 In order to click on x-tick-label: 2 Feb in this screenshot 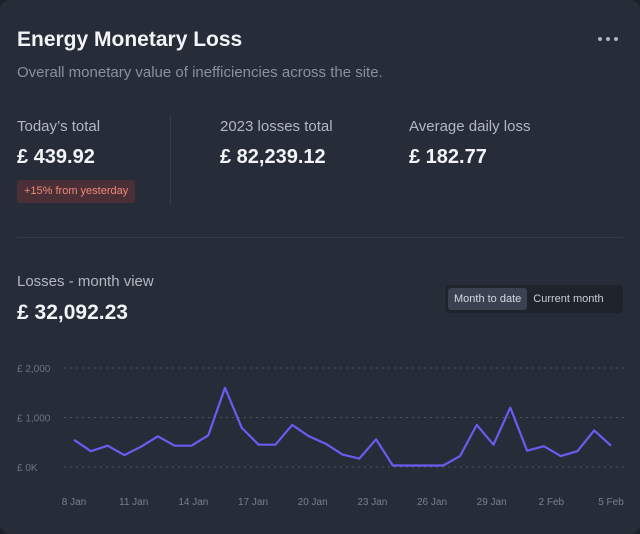, I will do `click(552, 502)`.